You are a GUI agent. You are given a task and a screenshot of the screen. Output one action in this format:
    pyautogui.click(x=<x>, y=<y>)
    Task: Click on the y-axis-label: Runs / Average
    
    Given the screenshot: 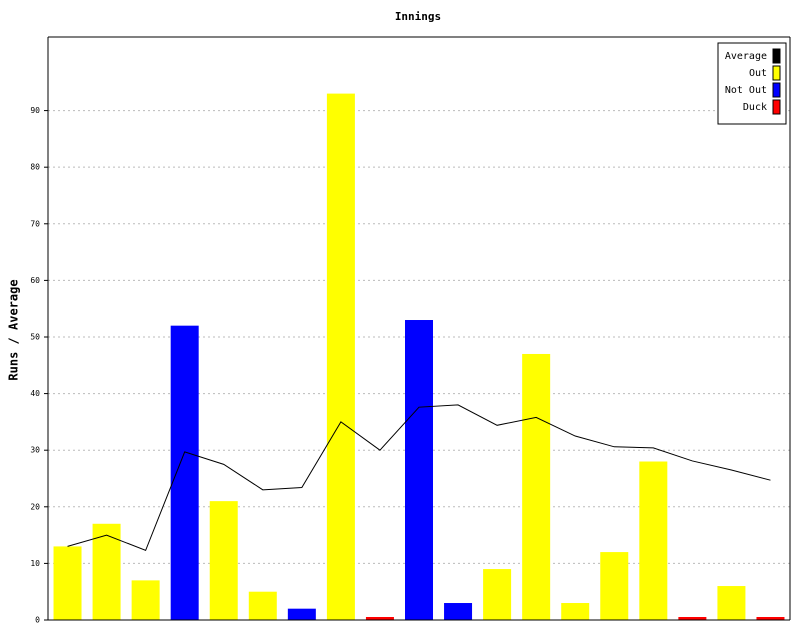 What is the action you would take?
    pyautogui.click(x=14, y=329)
    